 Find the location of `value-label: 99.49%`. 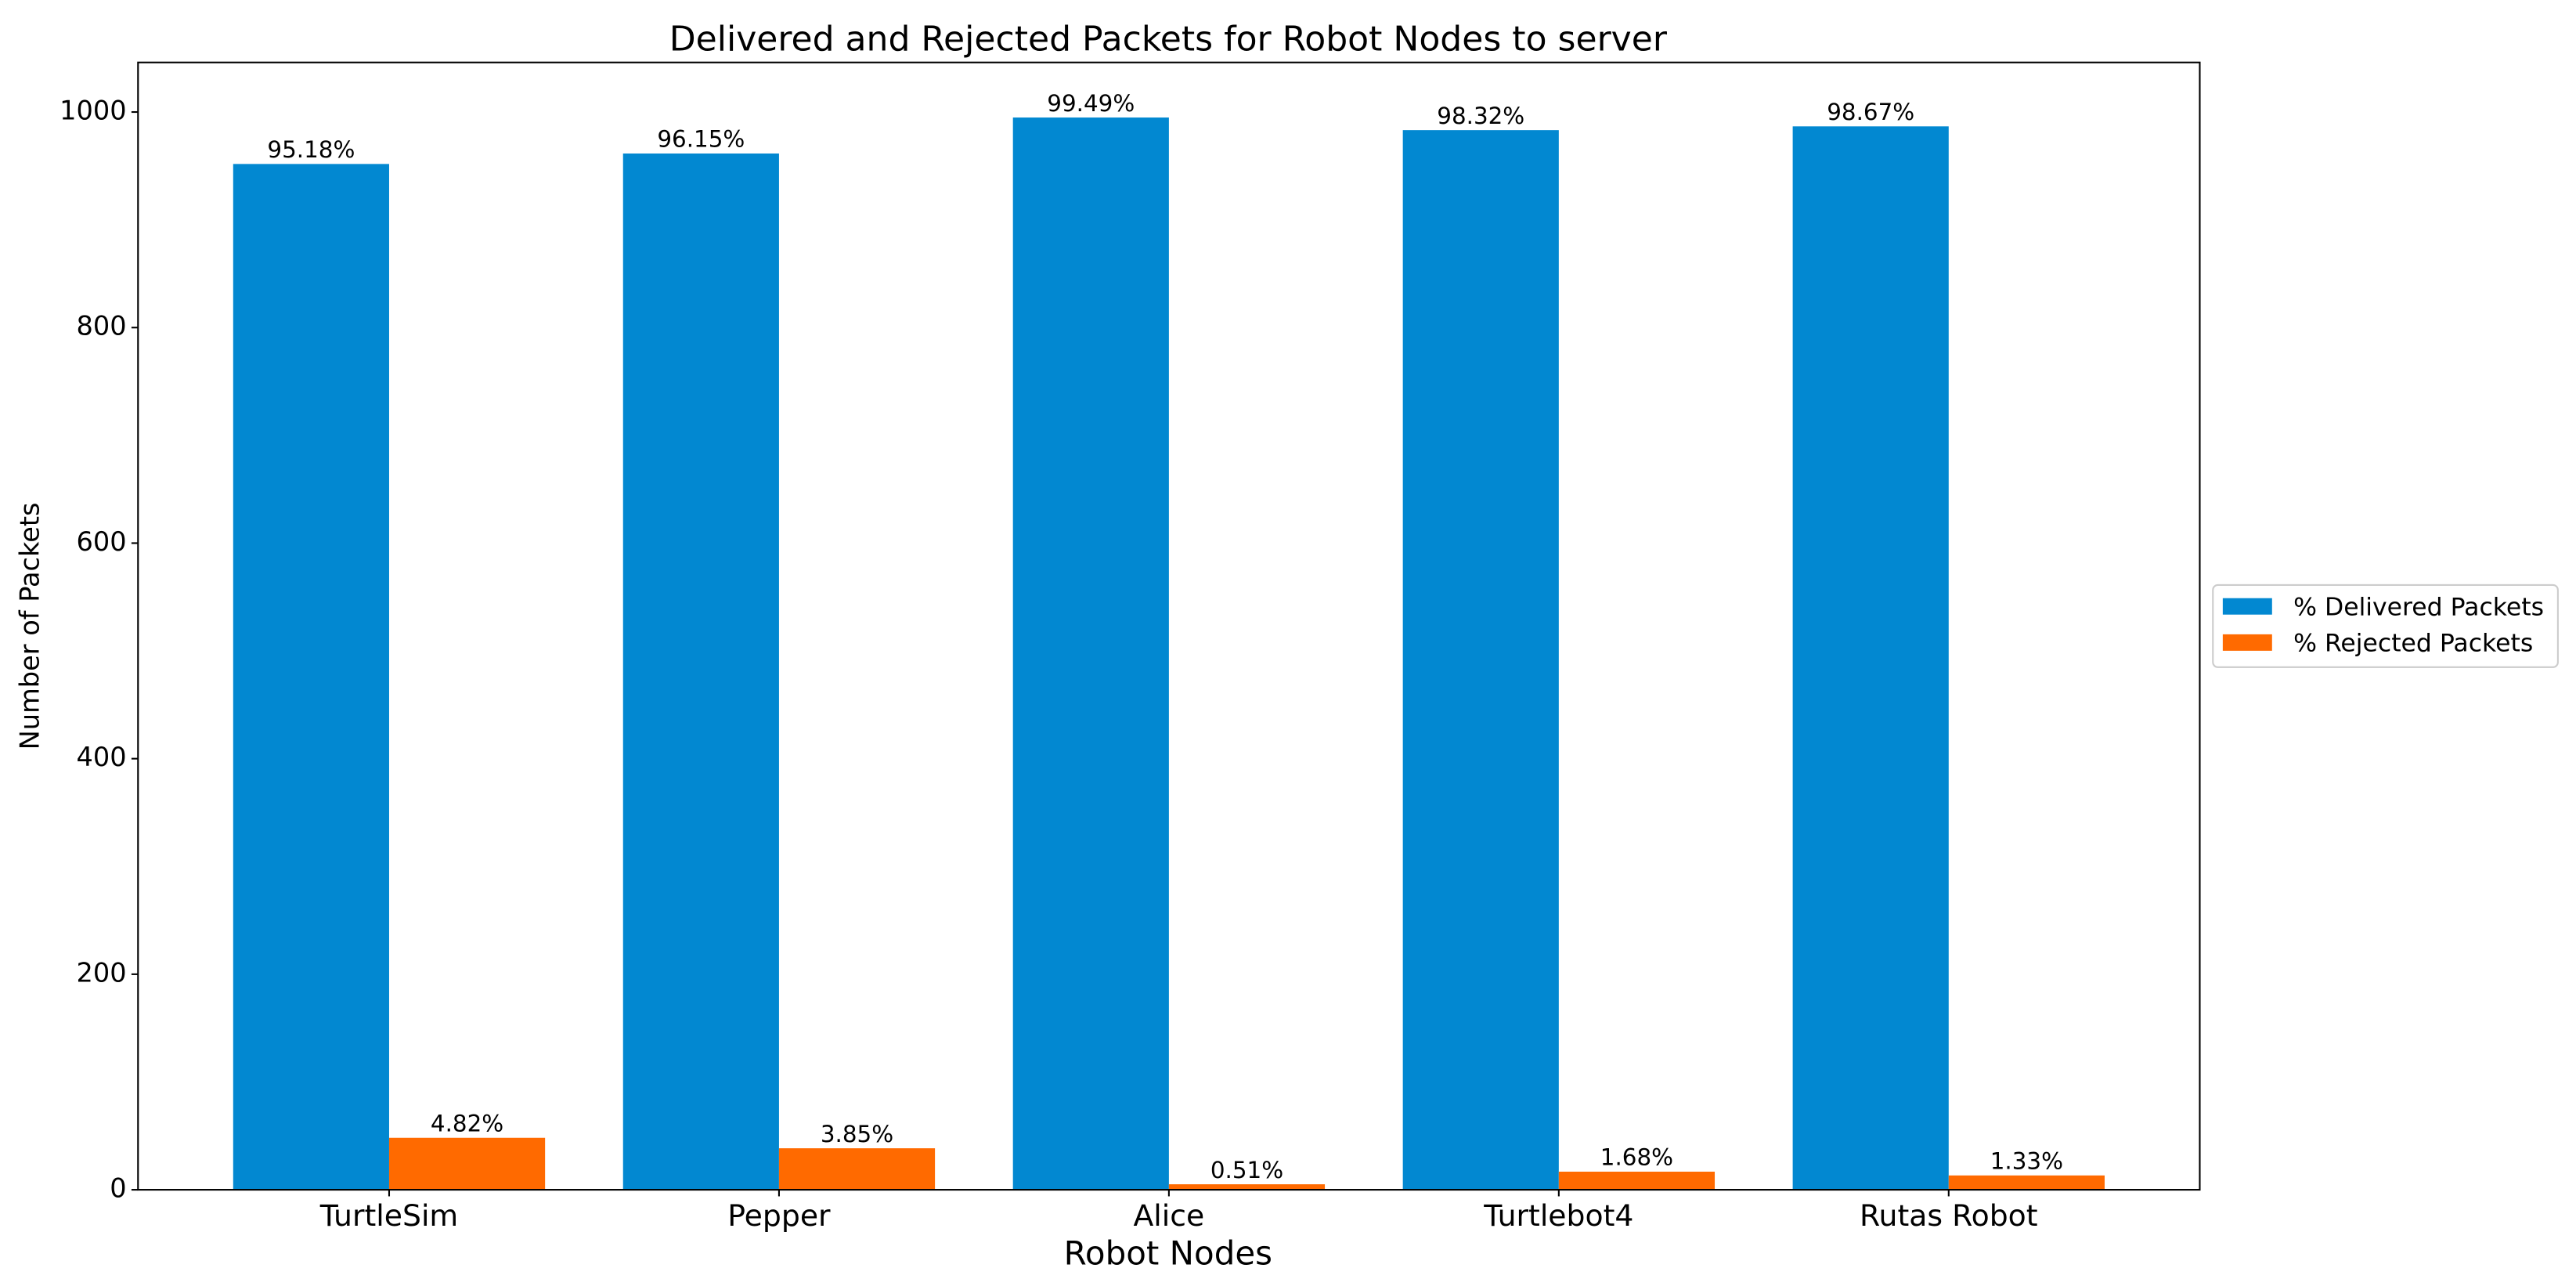

value-label: 99.49% is located at coordinates (1091, 104).